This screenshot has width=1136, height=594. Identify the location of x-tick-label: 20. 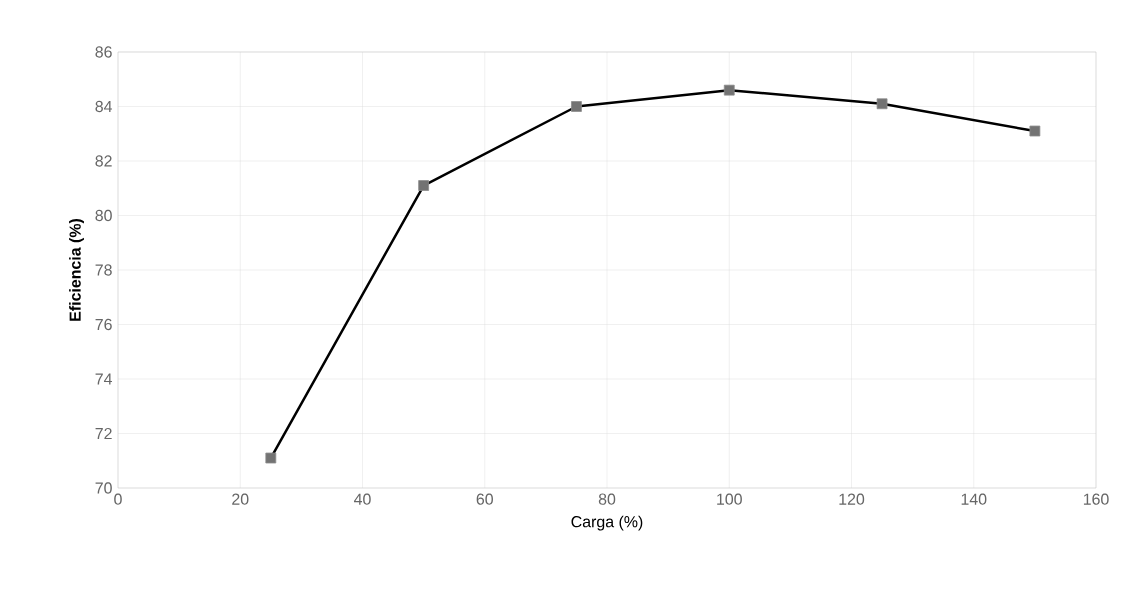
(240, 499).